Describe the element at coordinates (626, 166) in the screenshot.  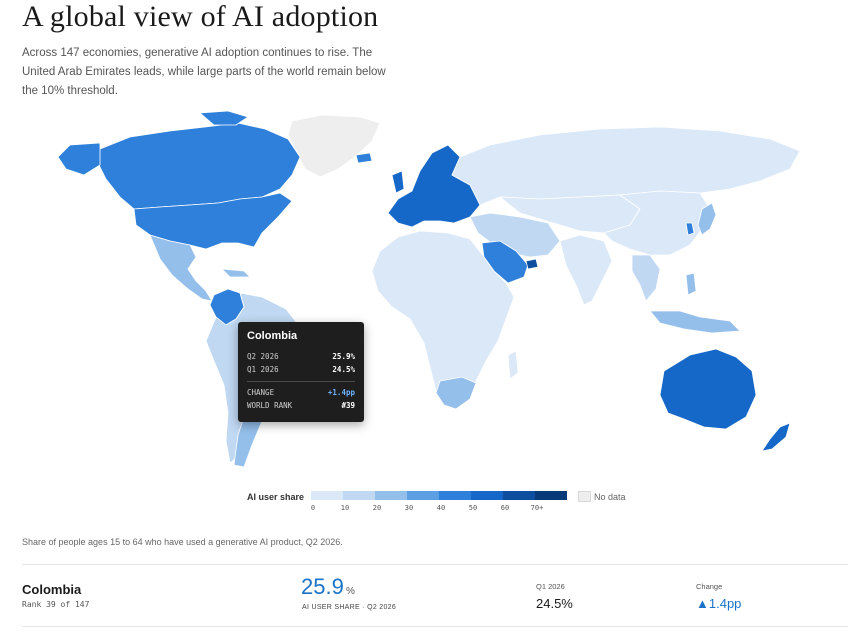
I see `region-russia` at that location.